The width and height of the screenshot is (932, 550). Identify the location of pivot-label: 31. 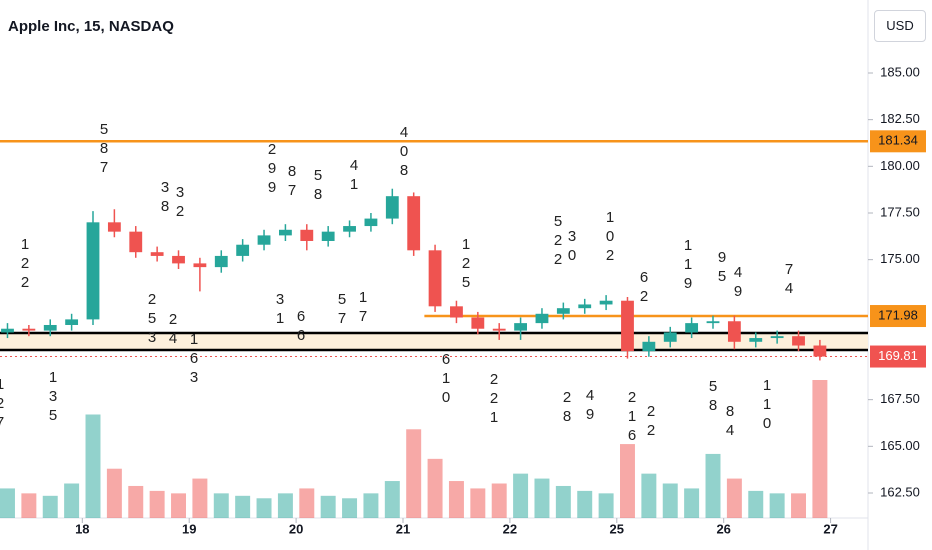
(280, 309).